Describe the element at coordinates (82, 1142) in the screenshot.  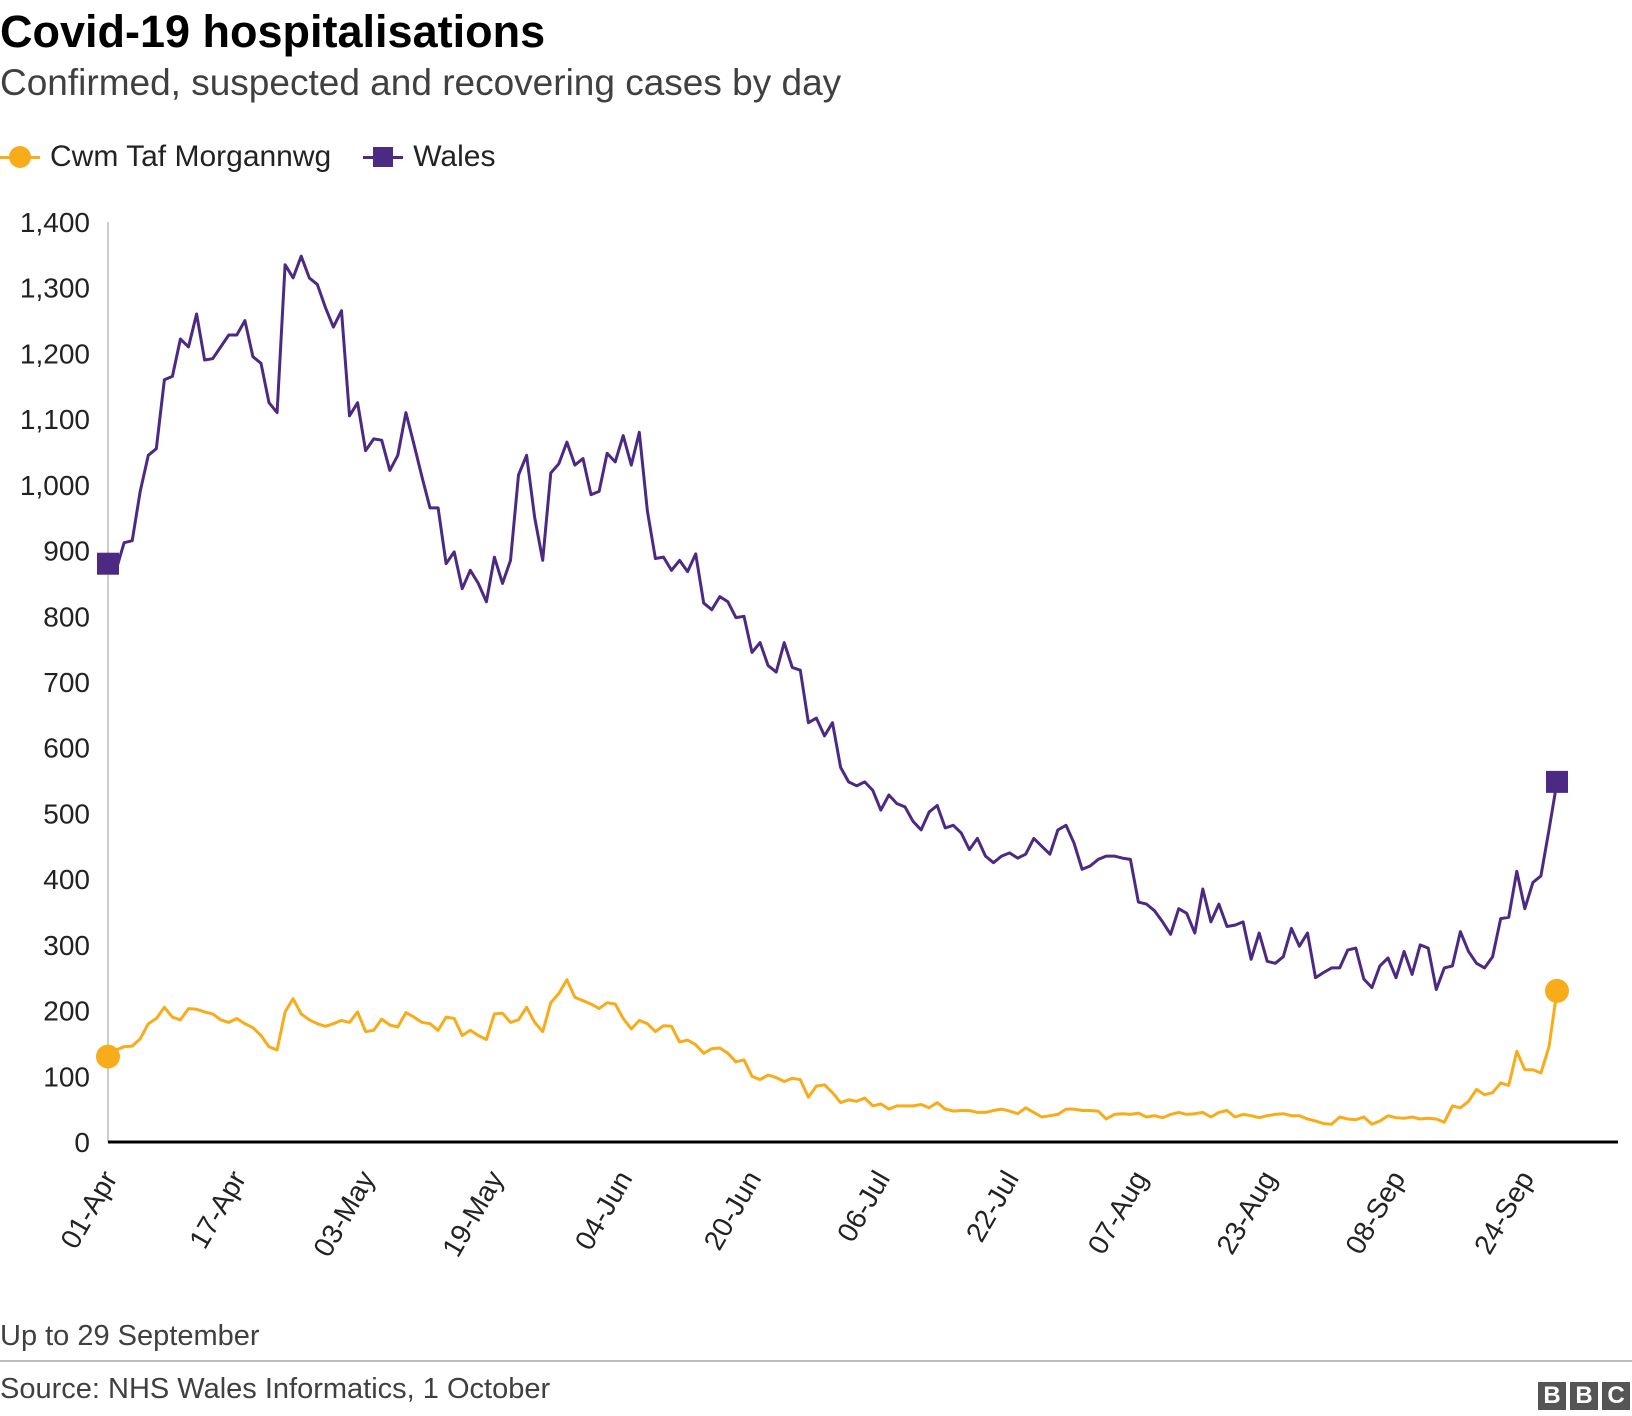
I see `y-tick-label: 0` at that location.